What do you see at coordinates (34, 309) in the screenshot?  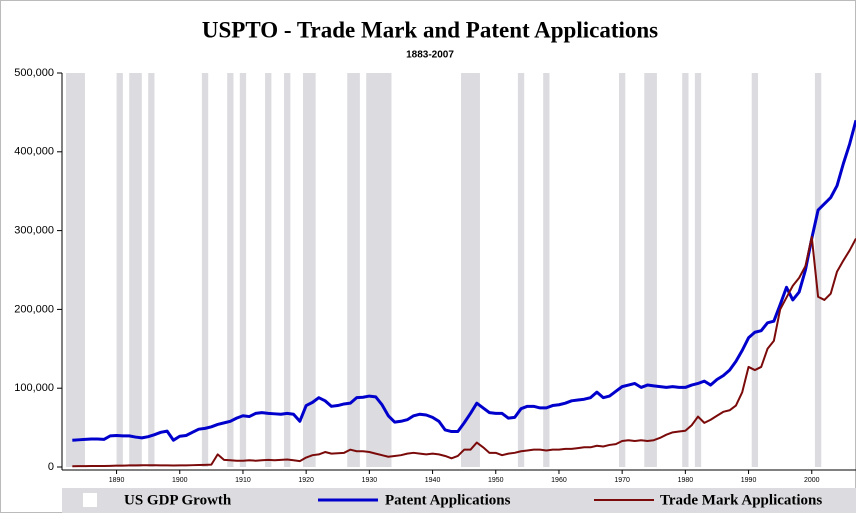 I see `y-tick-label: 200,000` at bounding box center [34, 309].